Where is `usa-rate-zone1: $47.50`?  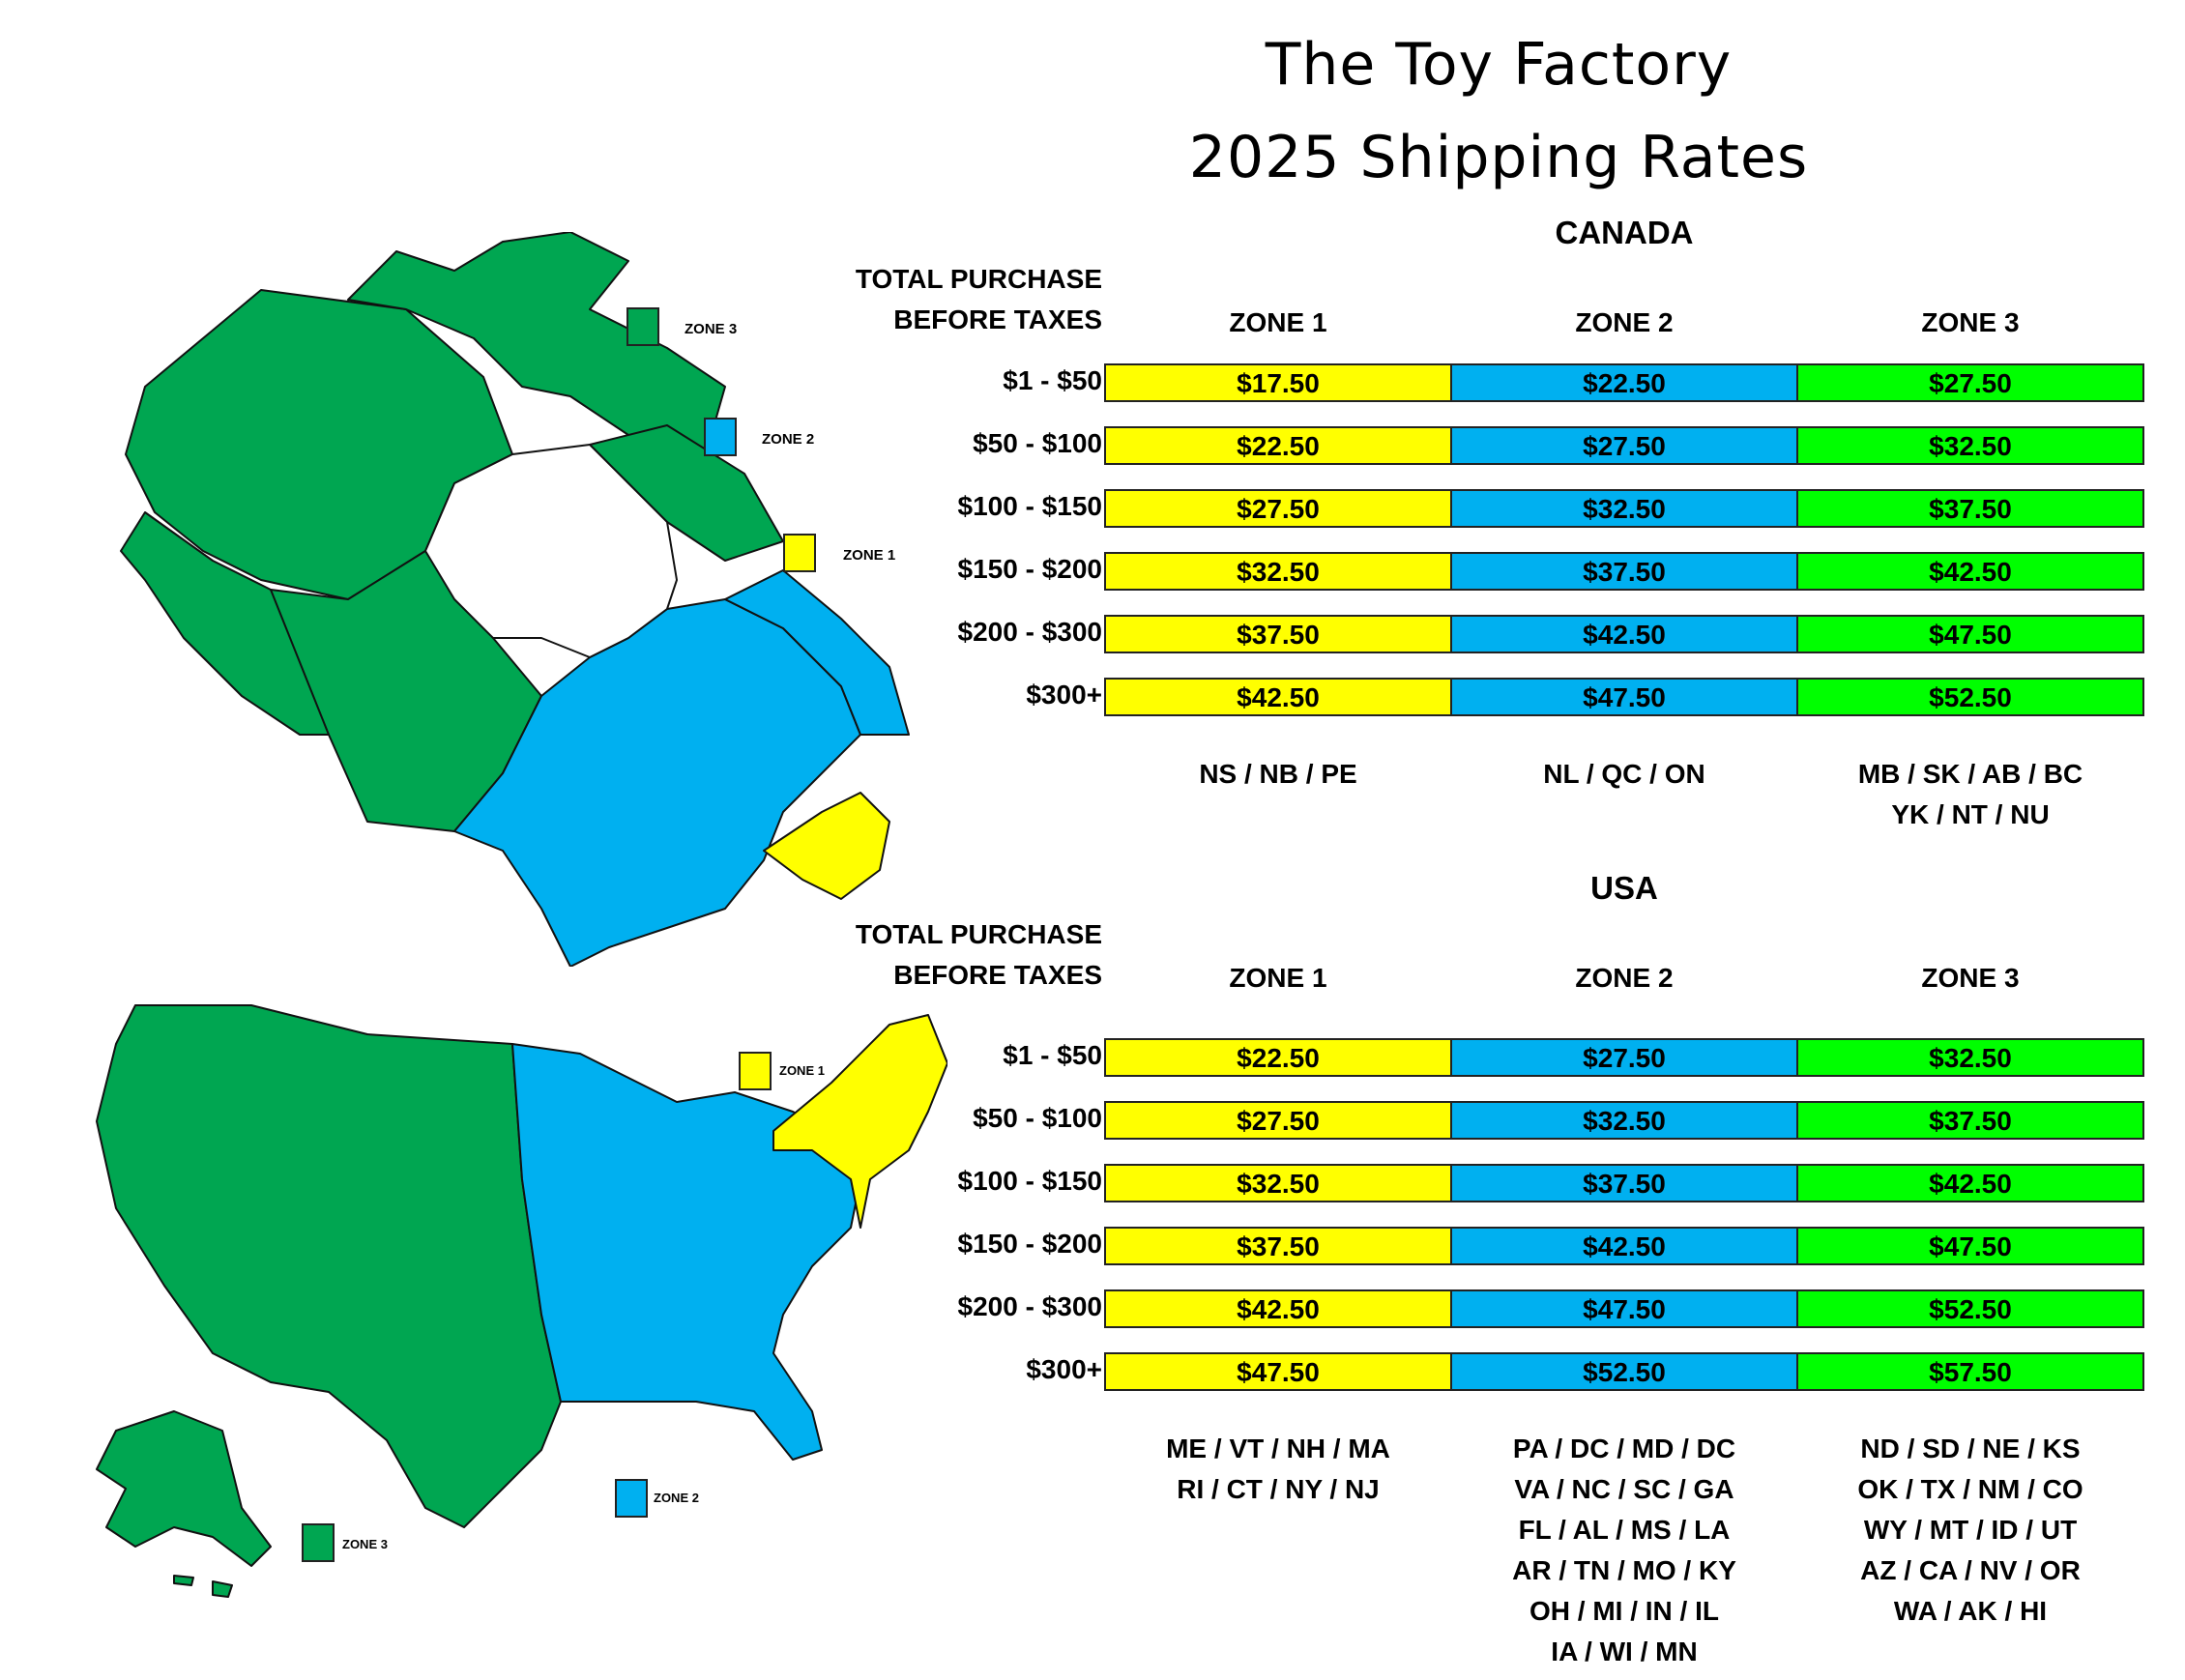
usa-rate-zone1: $47.50 is located at coordinates (1278, 1372).